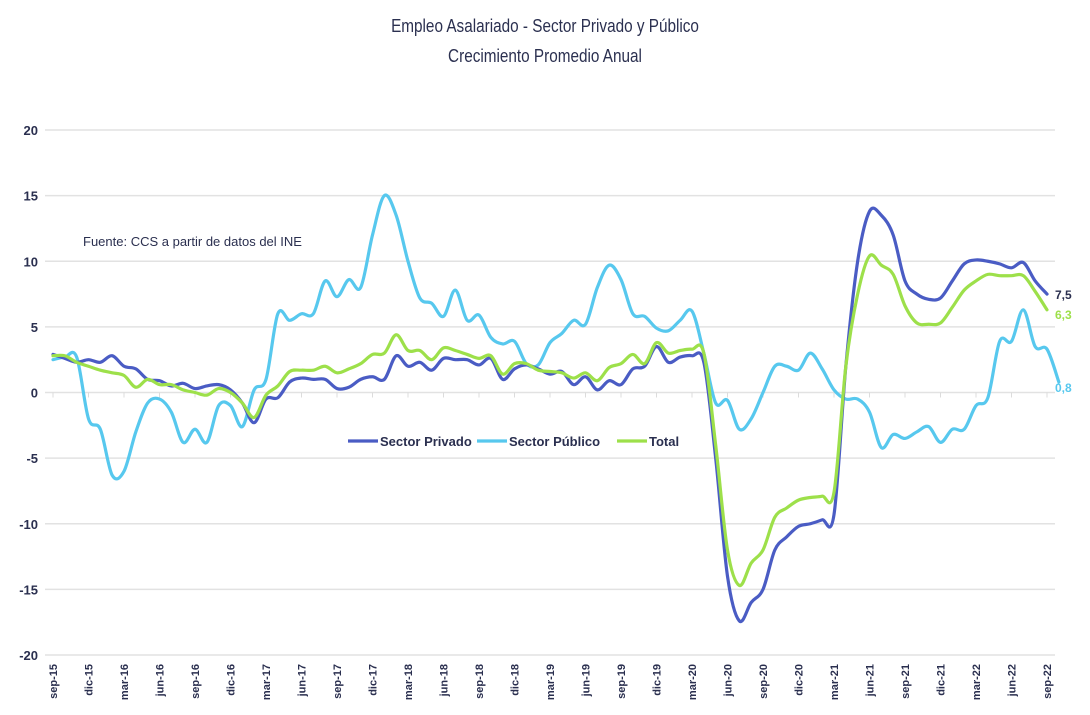 The image size is (1090, 715). What do you see at coordinates (664, 441) in the screenshot?
I see `legend-label: Total` at bounding box center [664, 441].